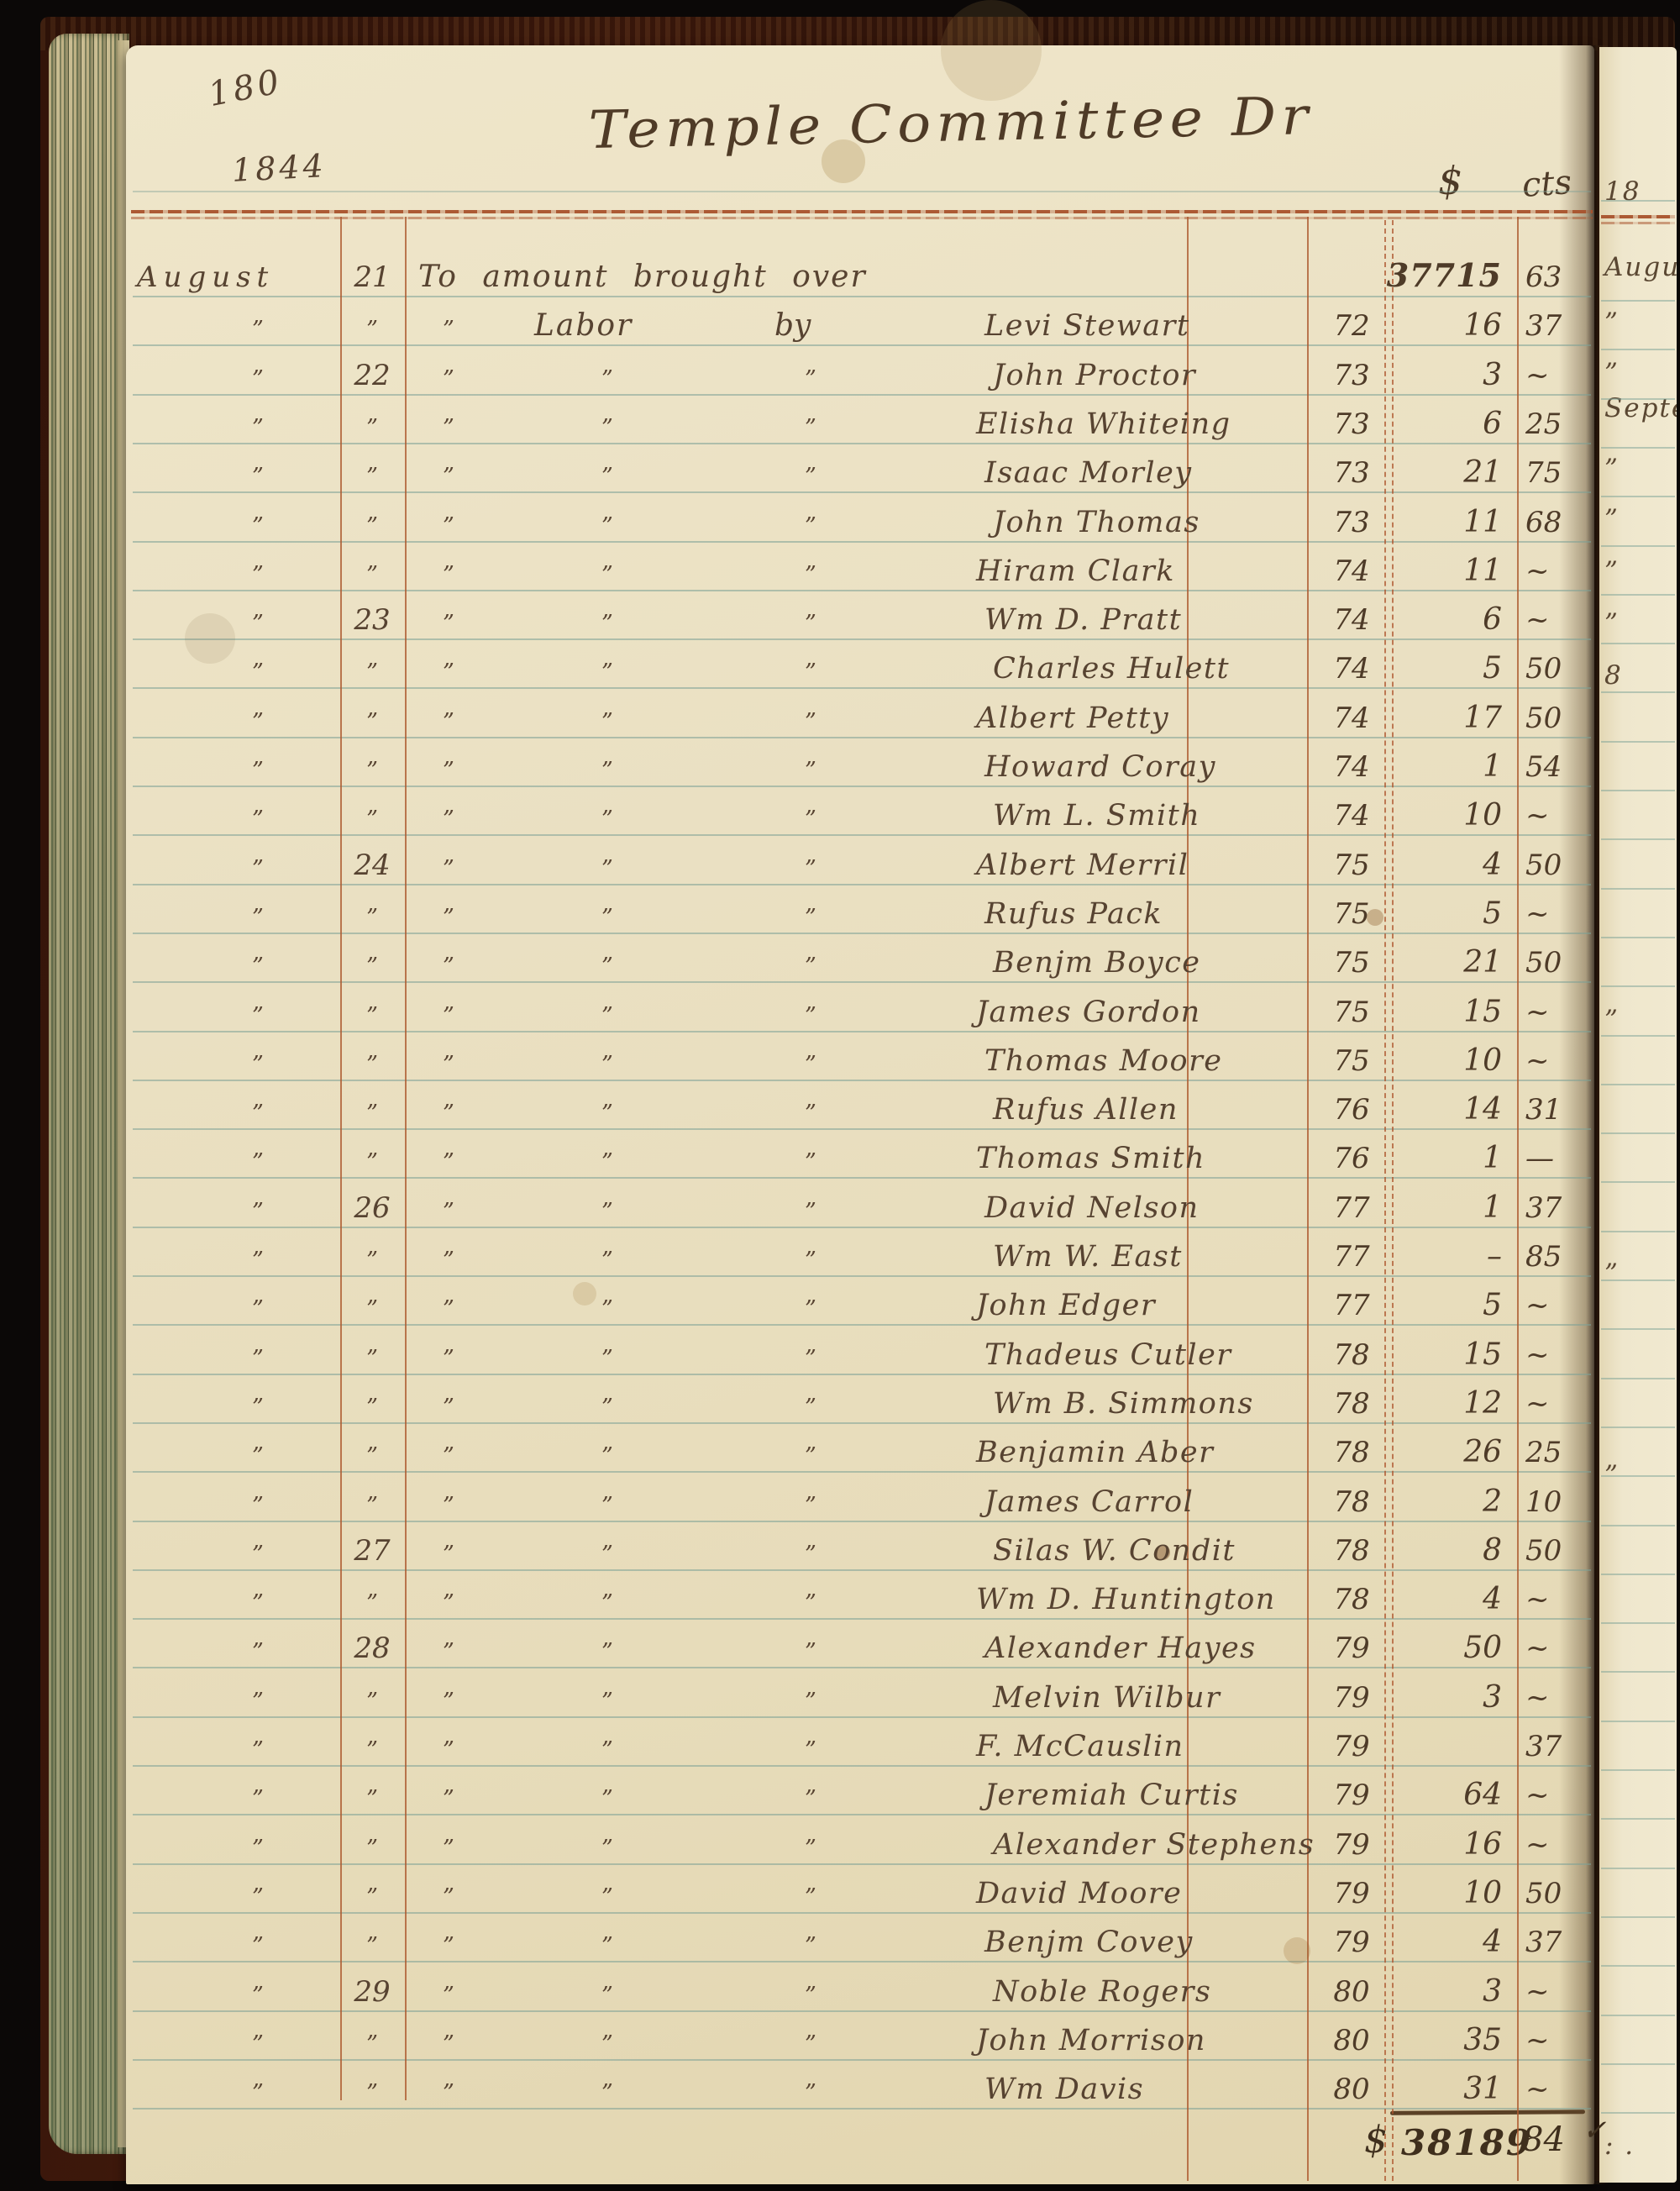 The height and width of the screenshot is (2191, 1680). I want to click on folio-cell: 79, so click(1351, 1746).